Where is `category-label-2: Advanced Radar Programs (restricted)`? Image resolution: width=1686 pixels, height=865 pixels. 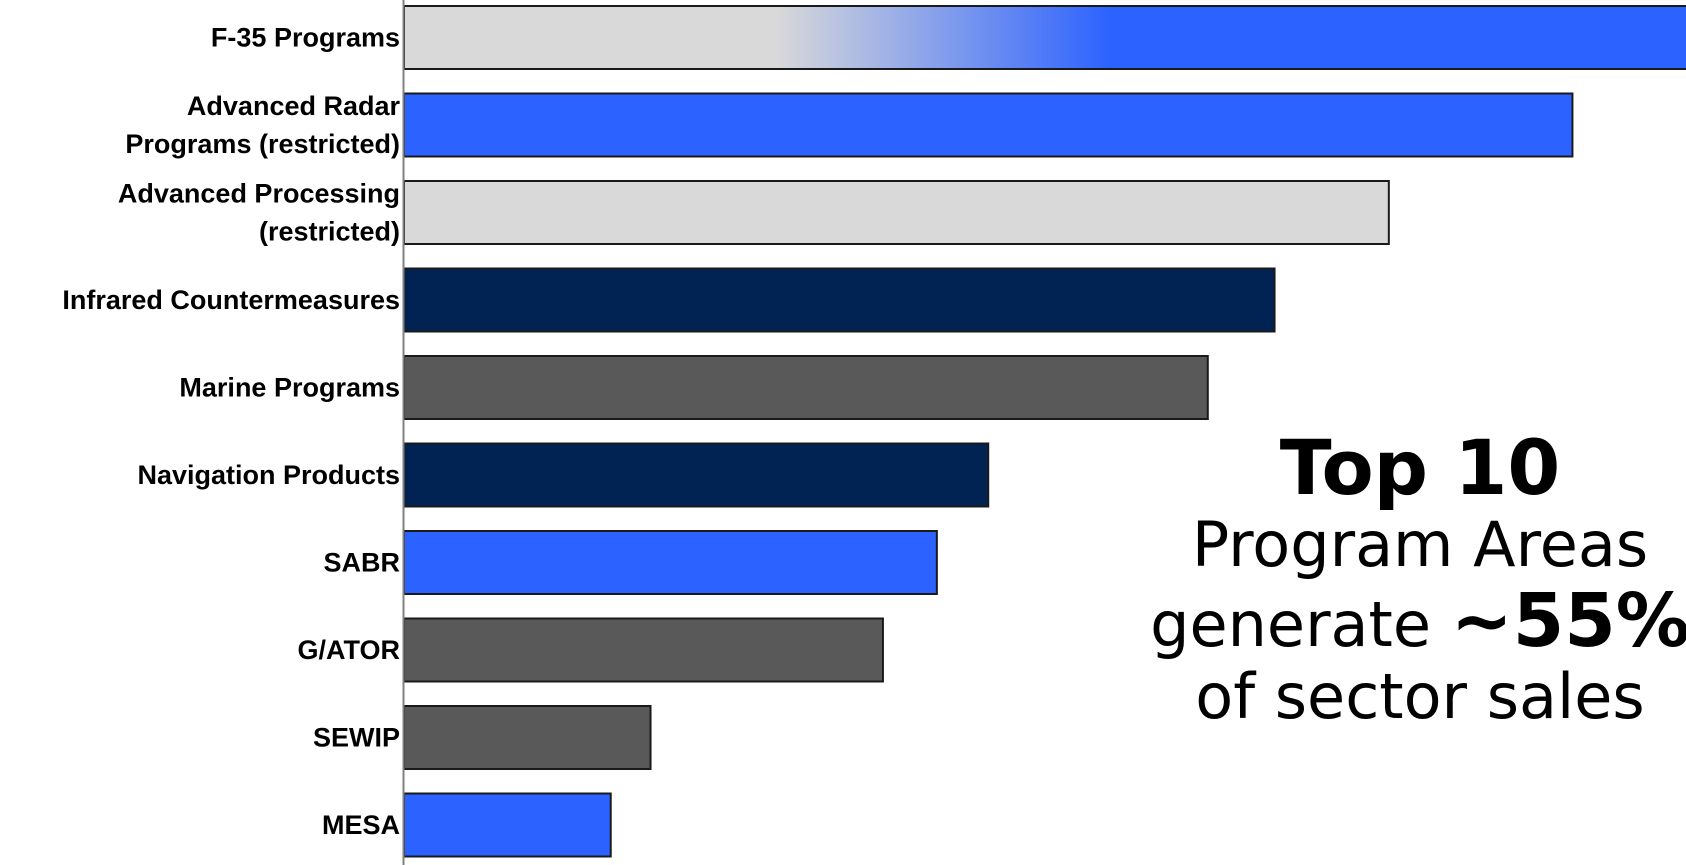 category-label-2: Advanced Radar Programs (restricted) is located at coordinates (262, 125).